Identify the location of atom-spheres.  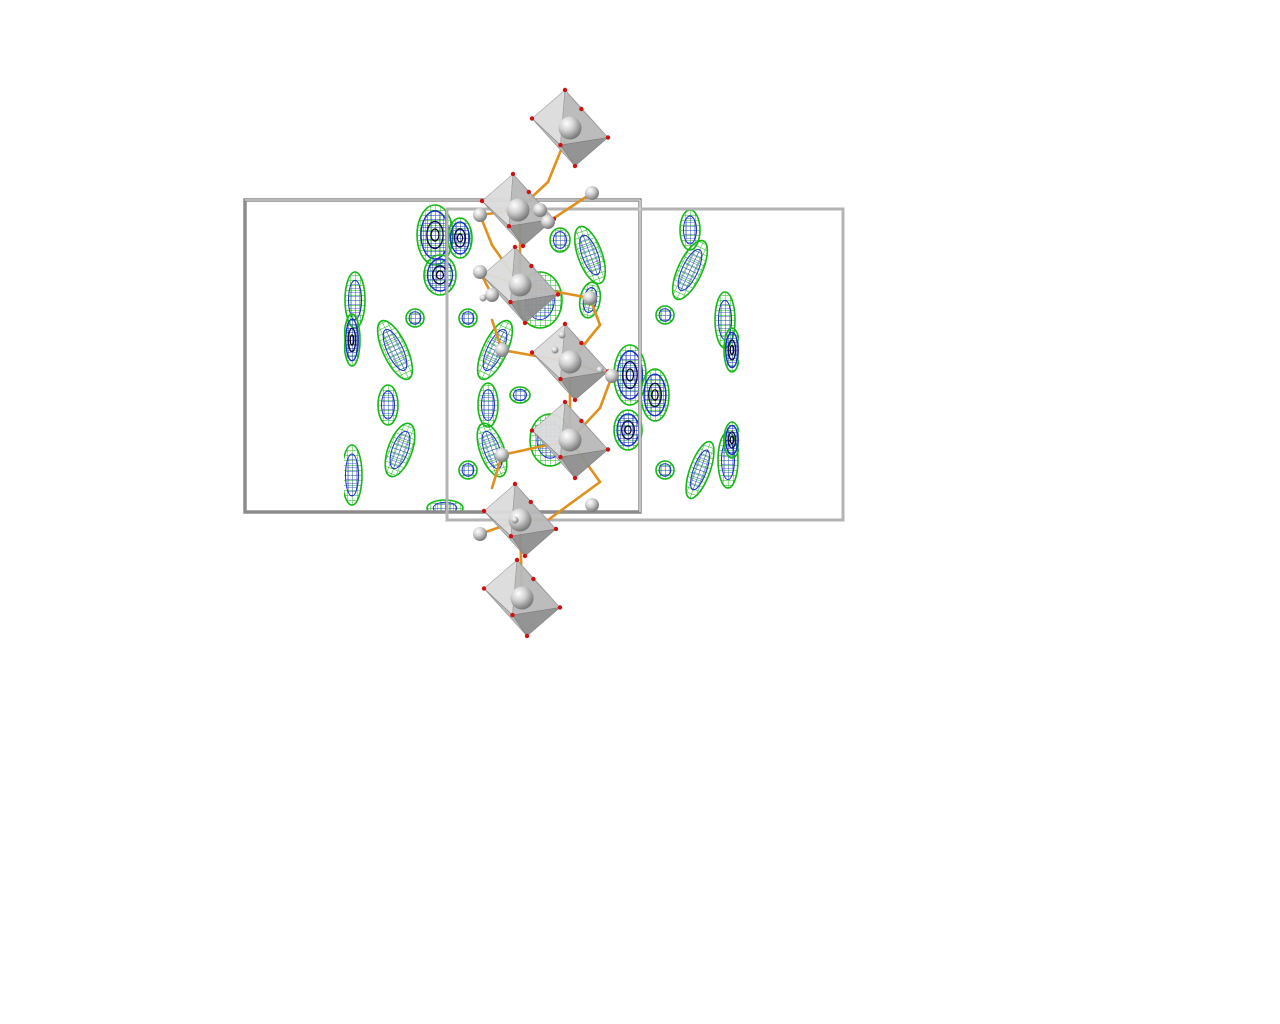
(546, 363).